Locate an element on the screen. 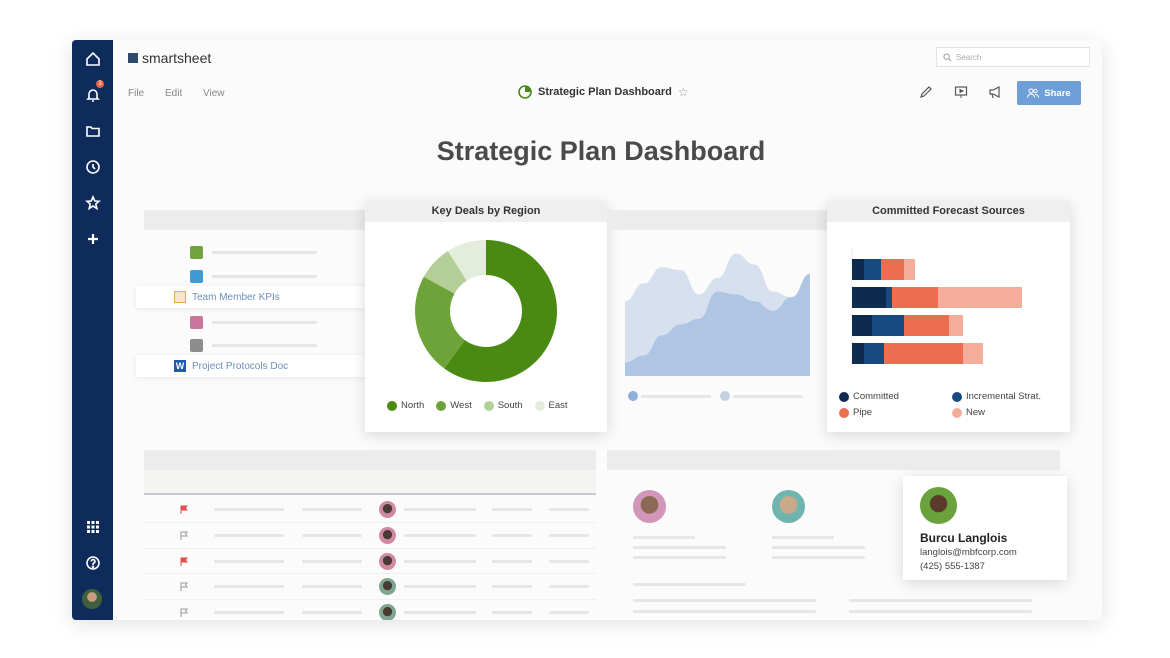 The image size is (1170, 658). bell-icon: 3 is located at coordinates (92, 93).